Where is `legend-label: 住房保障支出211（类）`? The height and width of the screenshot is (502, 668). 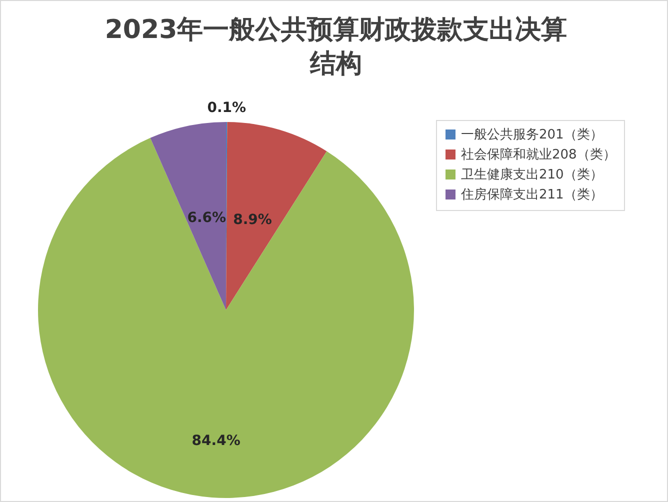
legend-label: 住房保障支出211（类） is located at coordinates (531, 194).